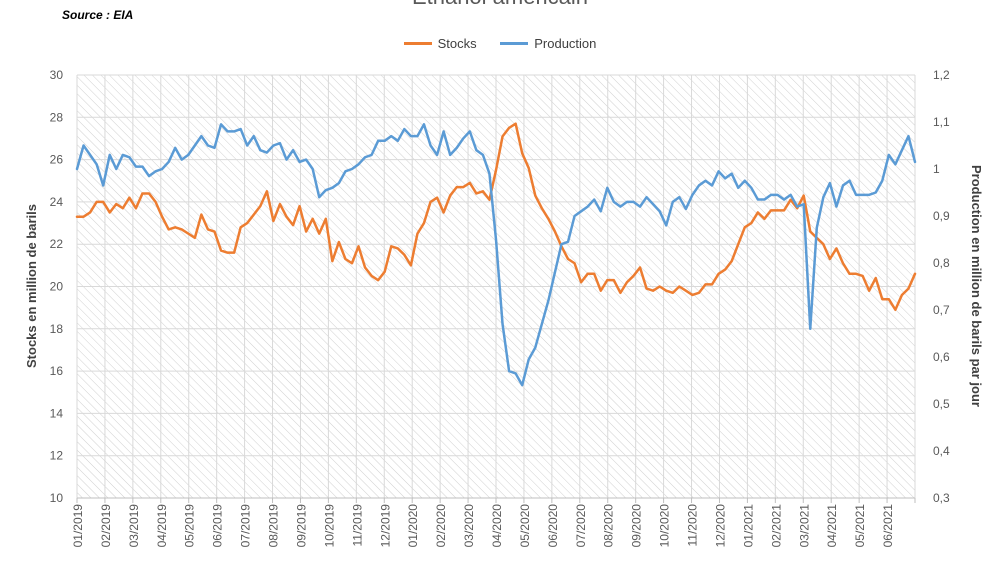 Image resolution: width=1000 pixels, height=562 pixels. What do you see at coordinates (469, 526) in the screenshot?
I see `x-tick-label: 03/2020` at bounding box center [469, 526].